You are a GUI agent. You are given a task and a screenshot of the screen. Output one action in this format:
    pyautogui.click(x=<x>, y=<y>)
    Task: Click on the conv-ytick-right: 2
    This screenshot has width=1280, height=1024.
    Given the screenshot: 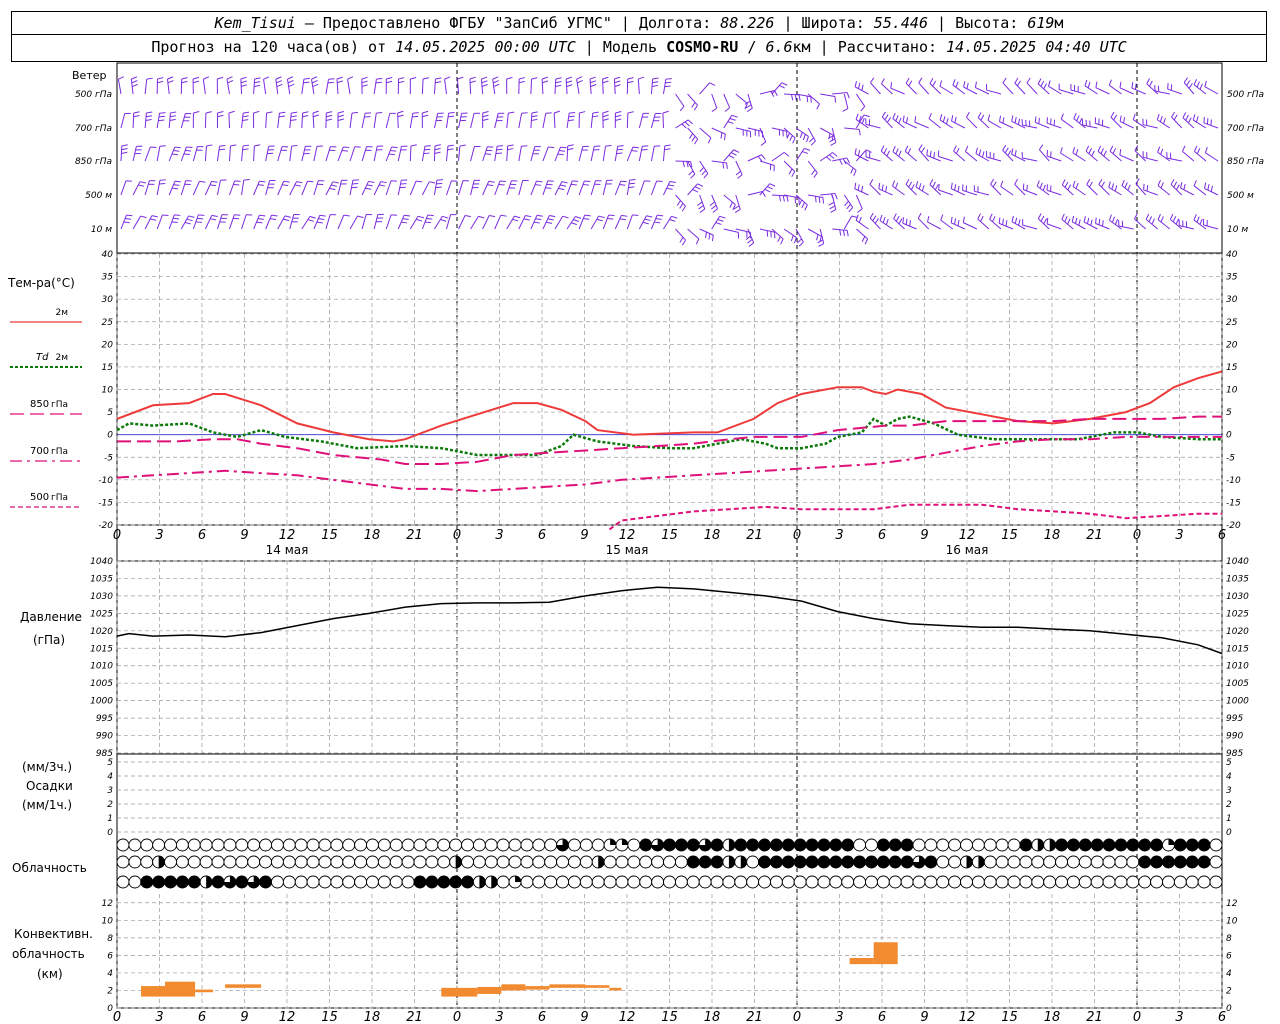 What is the action you would take?
    pyautogui.click(x=1229, y=991)
    